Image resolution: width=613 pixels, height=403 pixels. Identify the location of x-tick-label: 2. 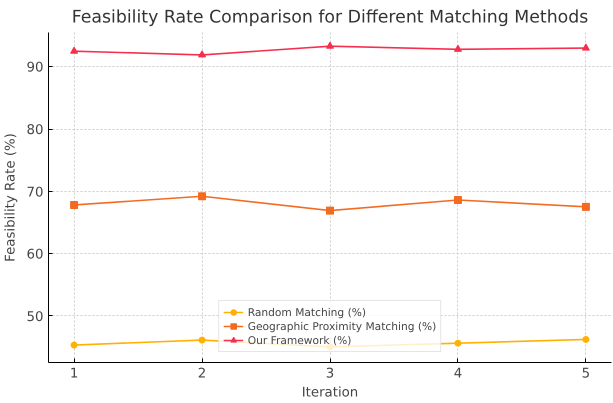
(202, 374).